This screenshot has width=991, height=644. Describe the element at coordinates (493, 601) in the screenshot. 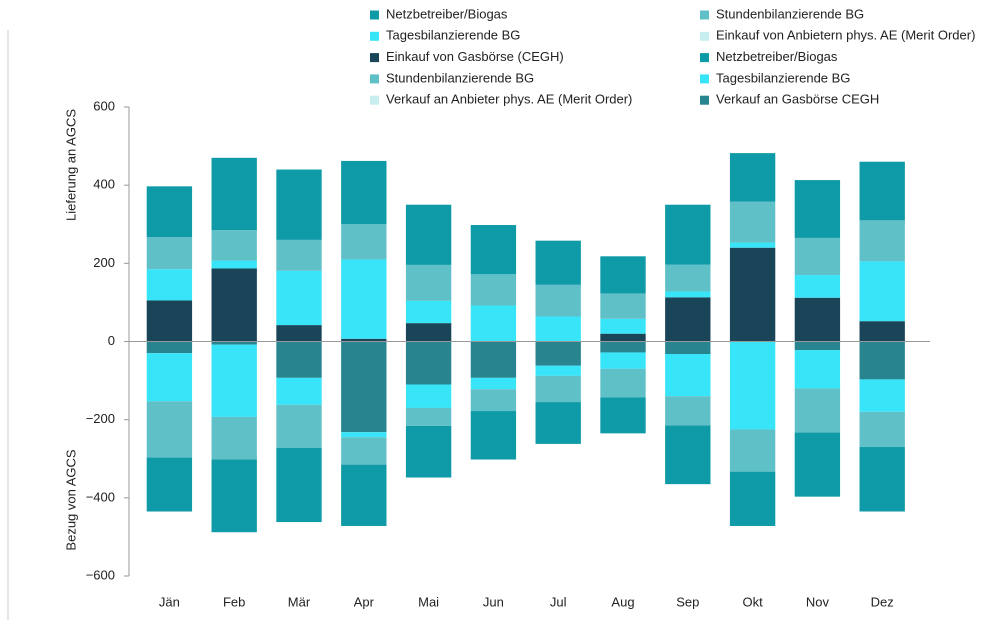

I see `x-tick-label: Jun` at that location.